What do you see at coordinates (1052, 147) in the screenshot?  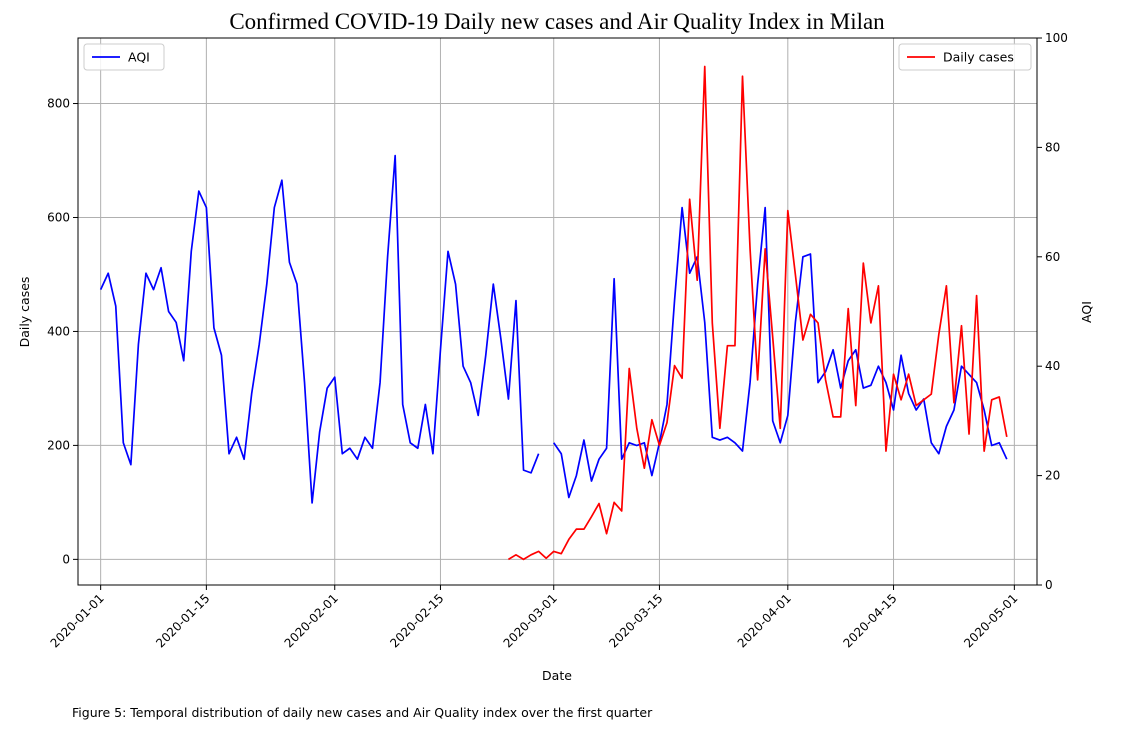 I see `y-right-tick-label: 80` at bounding box center [1052, 147].